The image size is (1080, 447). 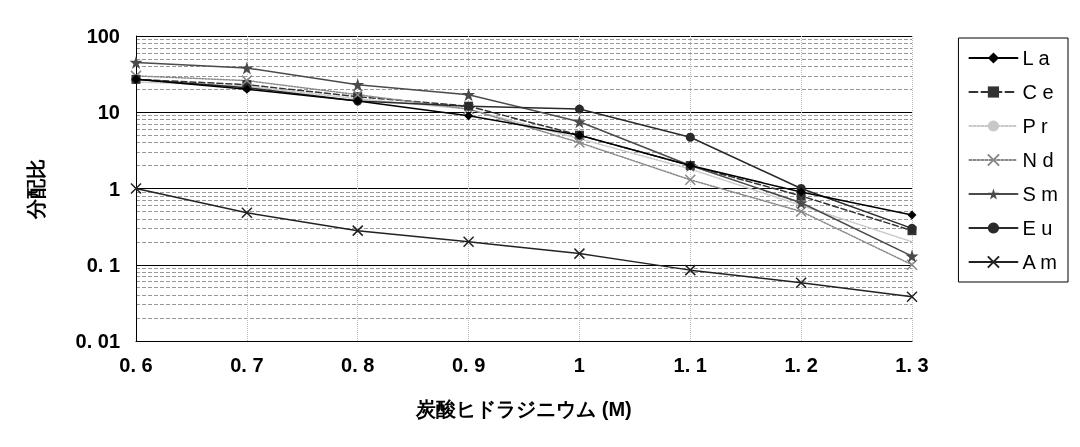 I want to click on x-tick-label: 0. 8, so click(x=358, y=365).